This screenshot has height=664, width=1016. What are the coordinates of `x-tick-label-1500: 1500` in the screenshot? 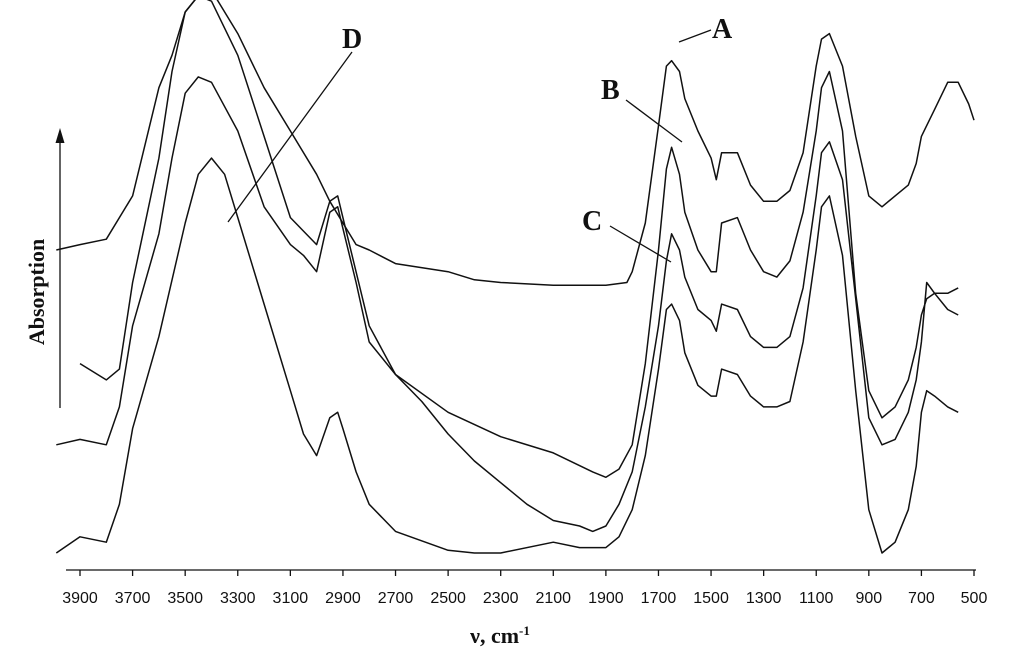 It's located at (711, 598).